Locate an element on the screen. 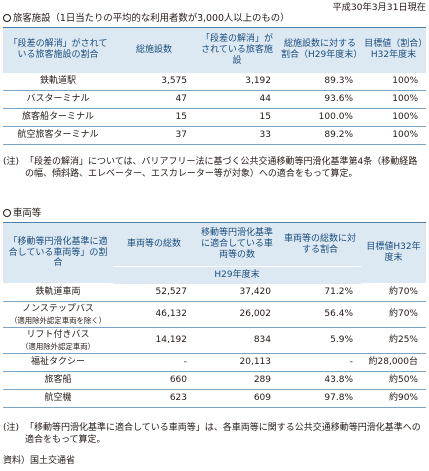 This screenshot has height=471, width=429. source-label: 資料）国土交通省 is located at coordinates (39, 461).